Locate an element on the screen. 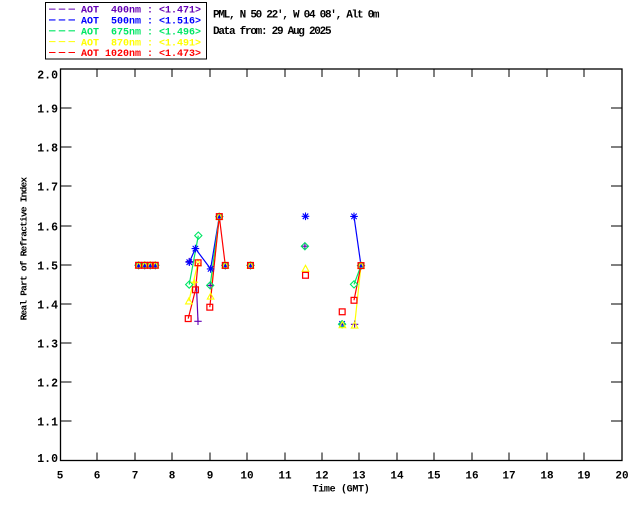  svg-text: 18 is located at coordinates (547, 477).